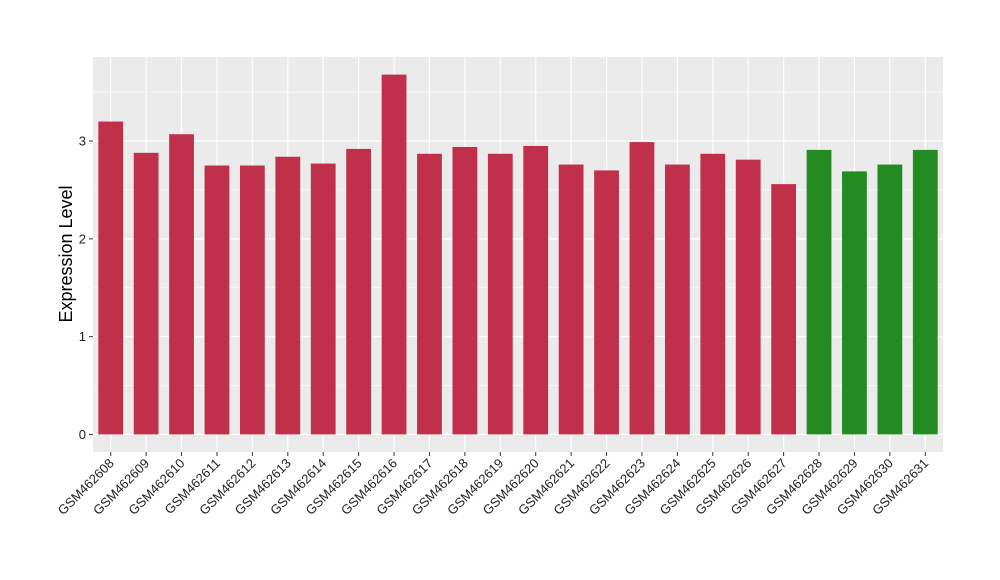 This screenshot has height=580, width=1000. What do you see at coordinates (82, 238) in the screenshot?
I see `y-tick-label: 2` at bounding box center [82, 238].